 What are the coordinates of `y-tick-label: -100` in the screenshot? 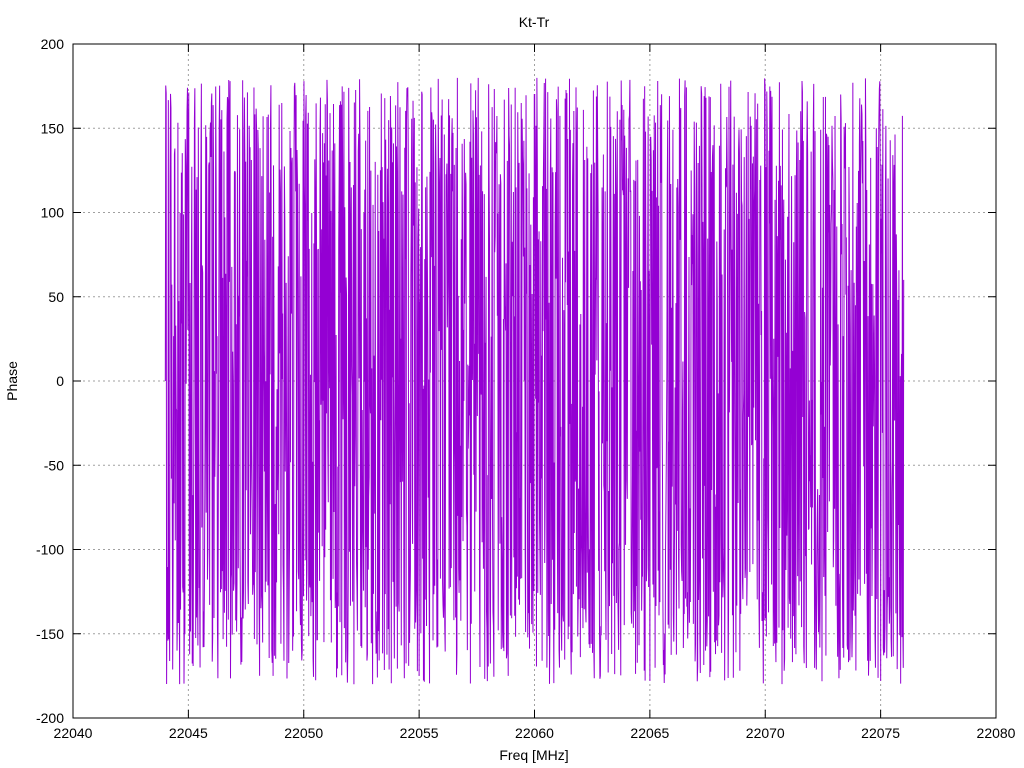 It's located at (50, 550).